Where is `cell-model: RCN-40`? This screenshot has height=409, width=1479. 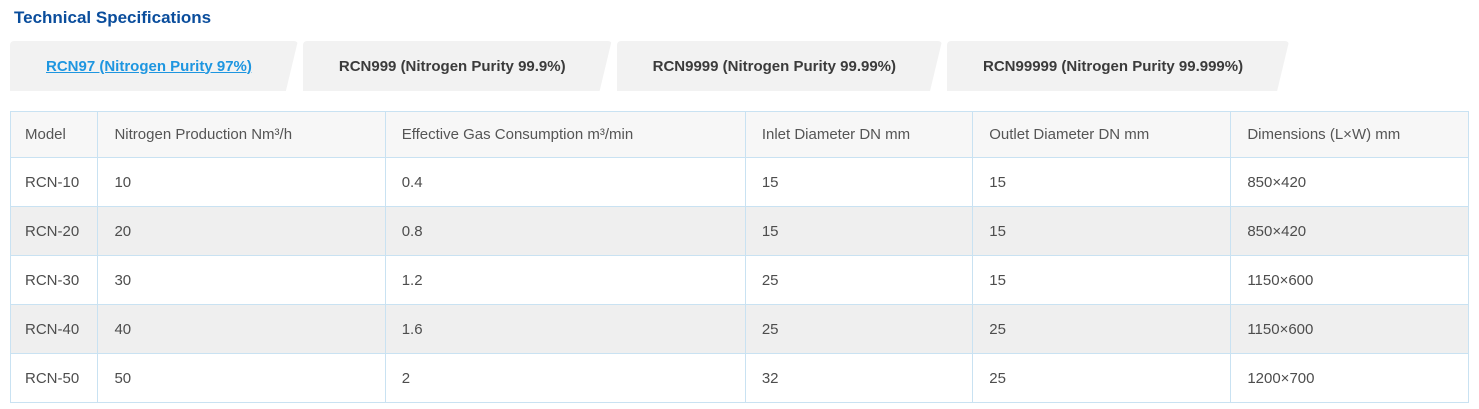 cell-model: RCN-40 is located at coordinates (54, 329).